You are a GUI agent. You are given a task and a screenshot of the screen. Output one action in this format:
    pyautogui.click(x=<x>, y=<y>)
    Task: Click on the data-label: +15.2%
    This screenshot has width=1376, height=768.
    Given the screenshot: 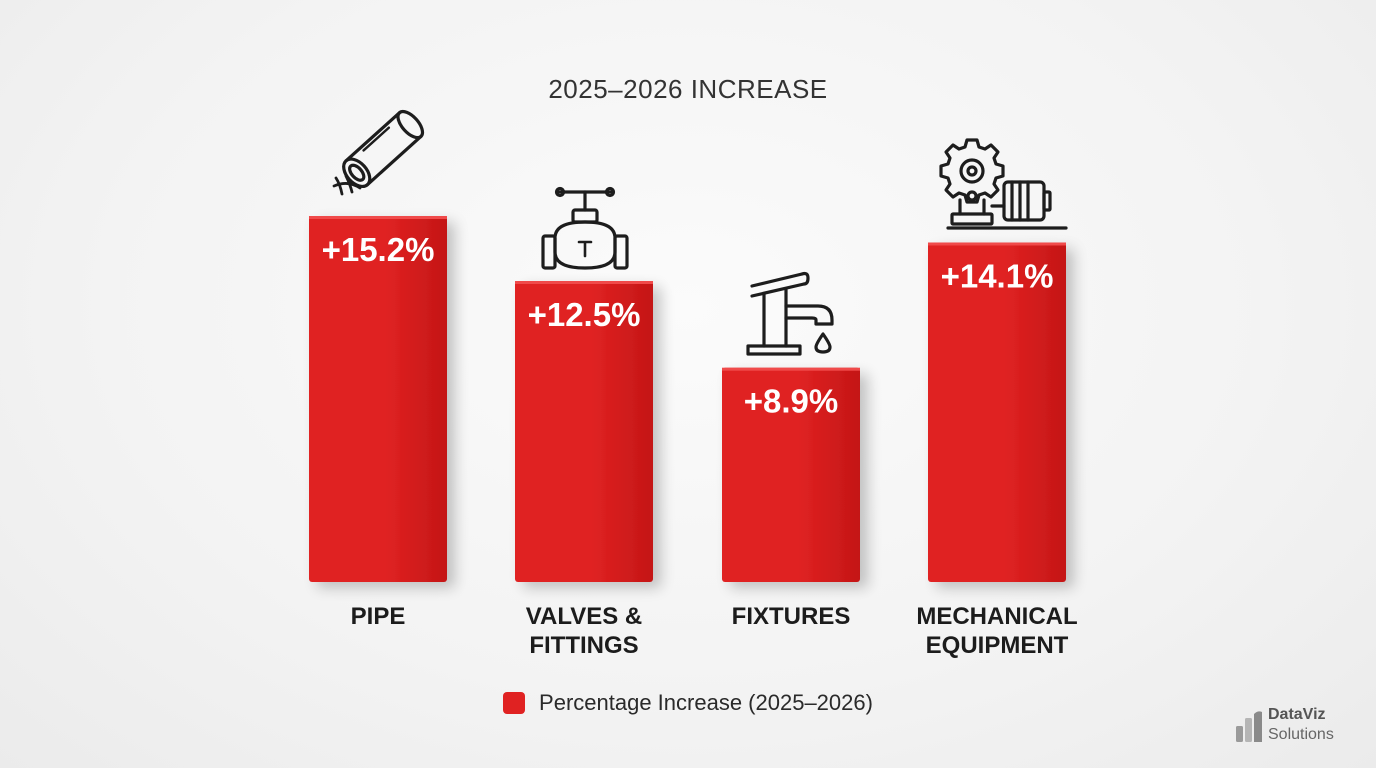 What is the action you would take?
    pyautogui.click(x=378, y=249)
    